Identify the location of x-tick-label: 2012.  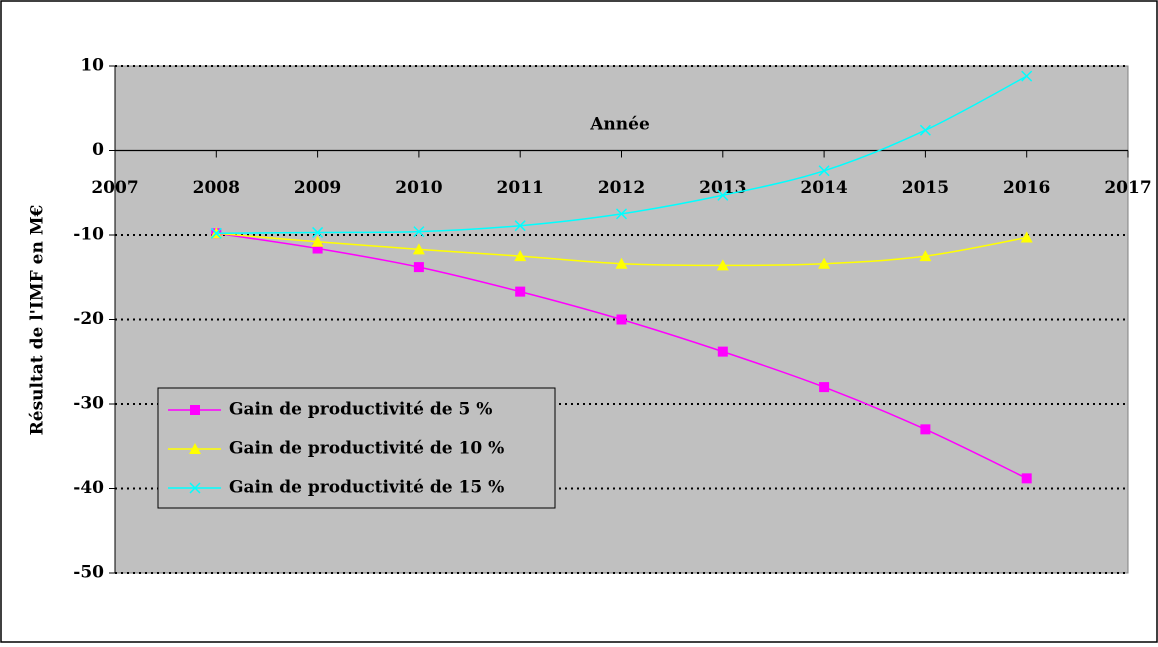
(621, 188).